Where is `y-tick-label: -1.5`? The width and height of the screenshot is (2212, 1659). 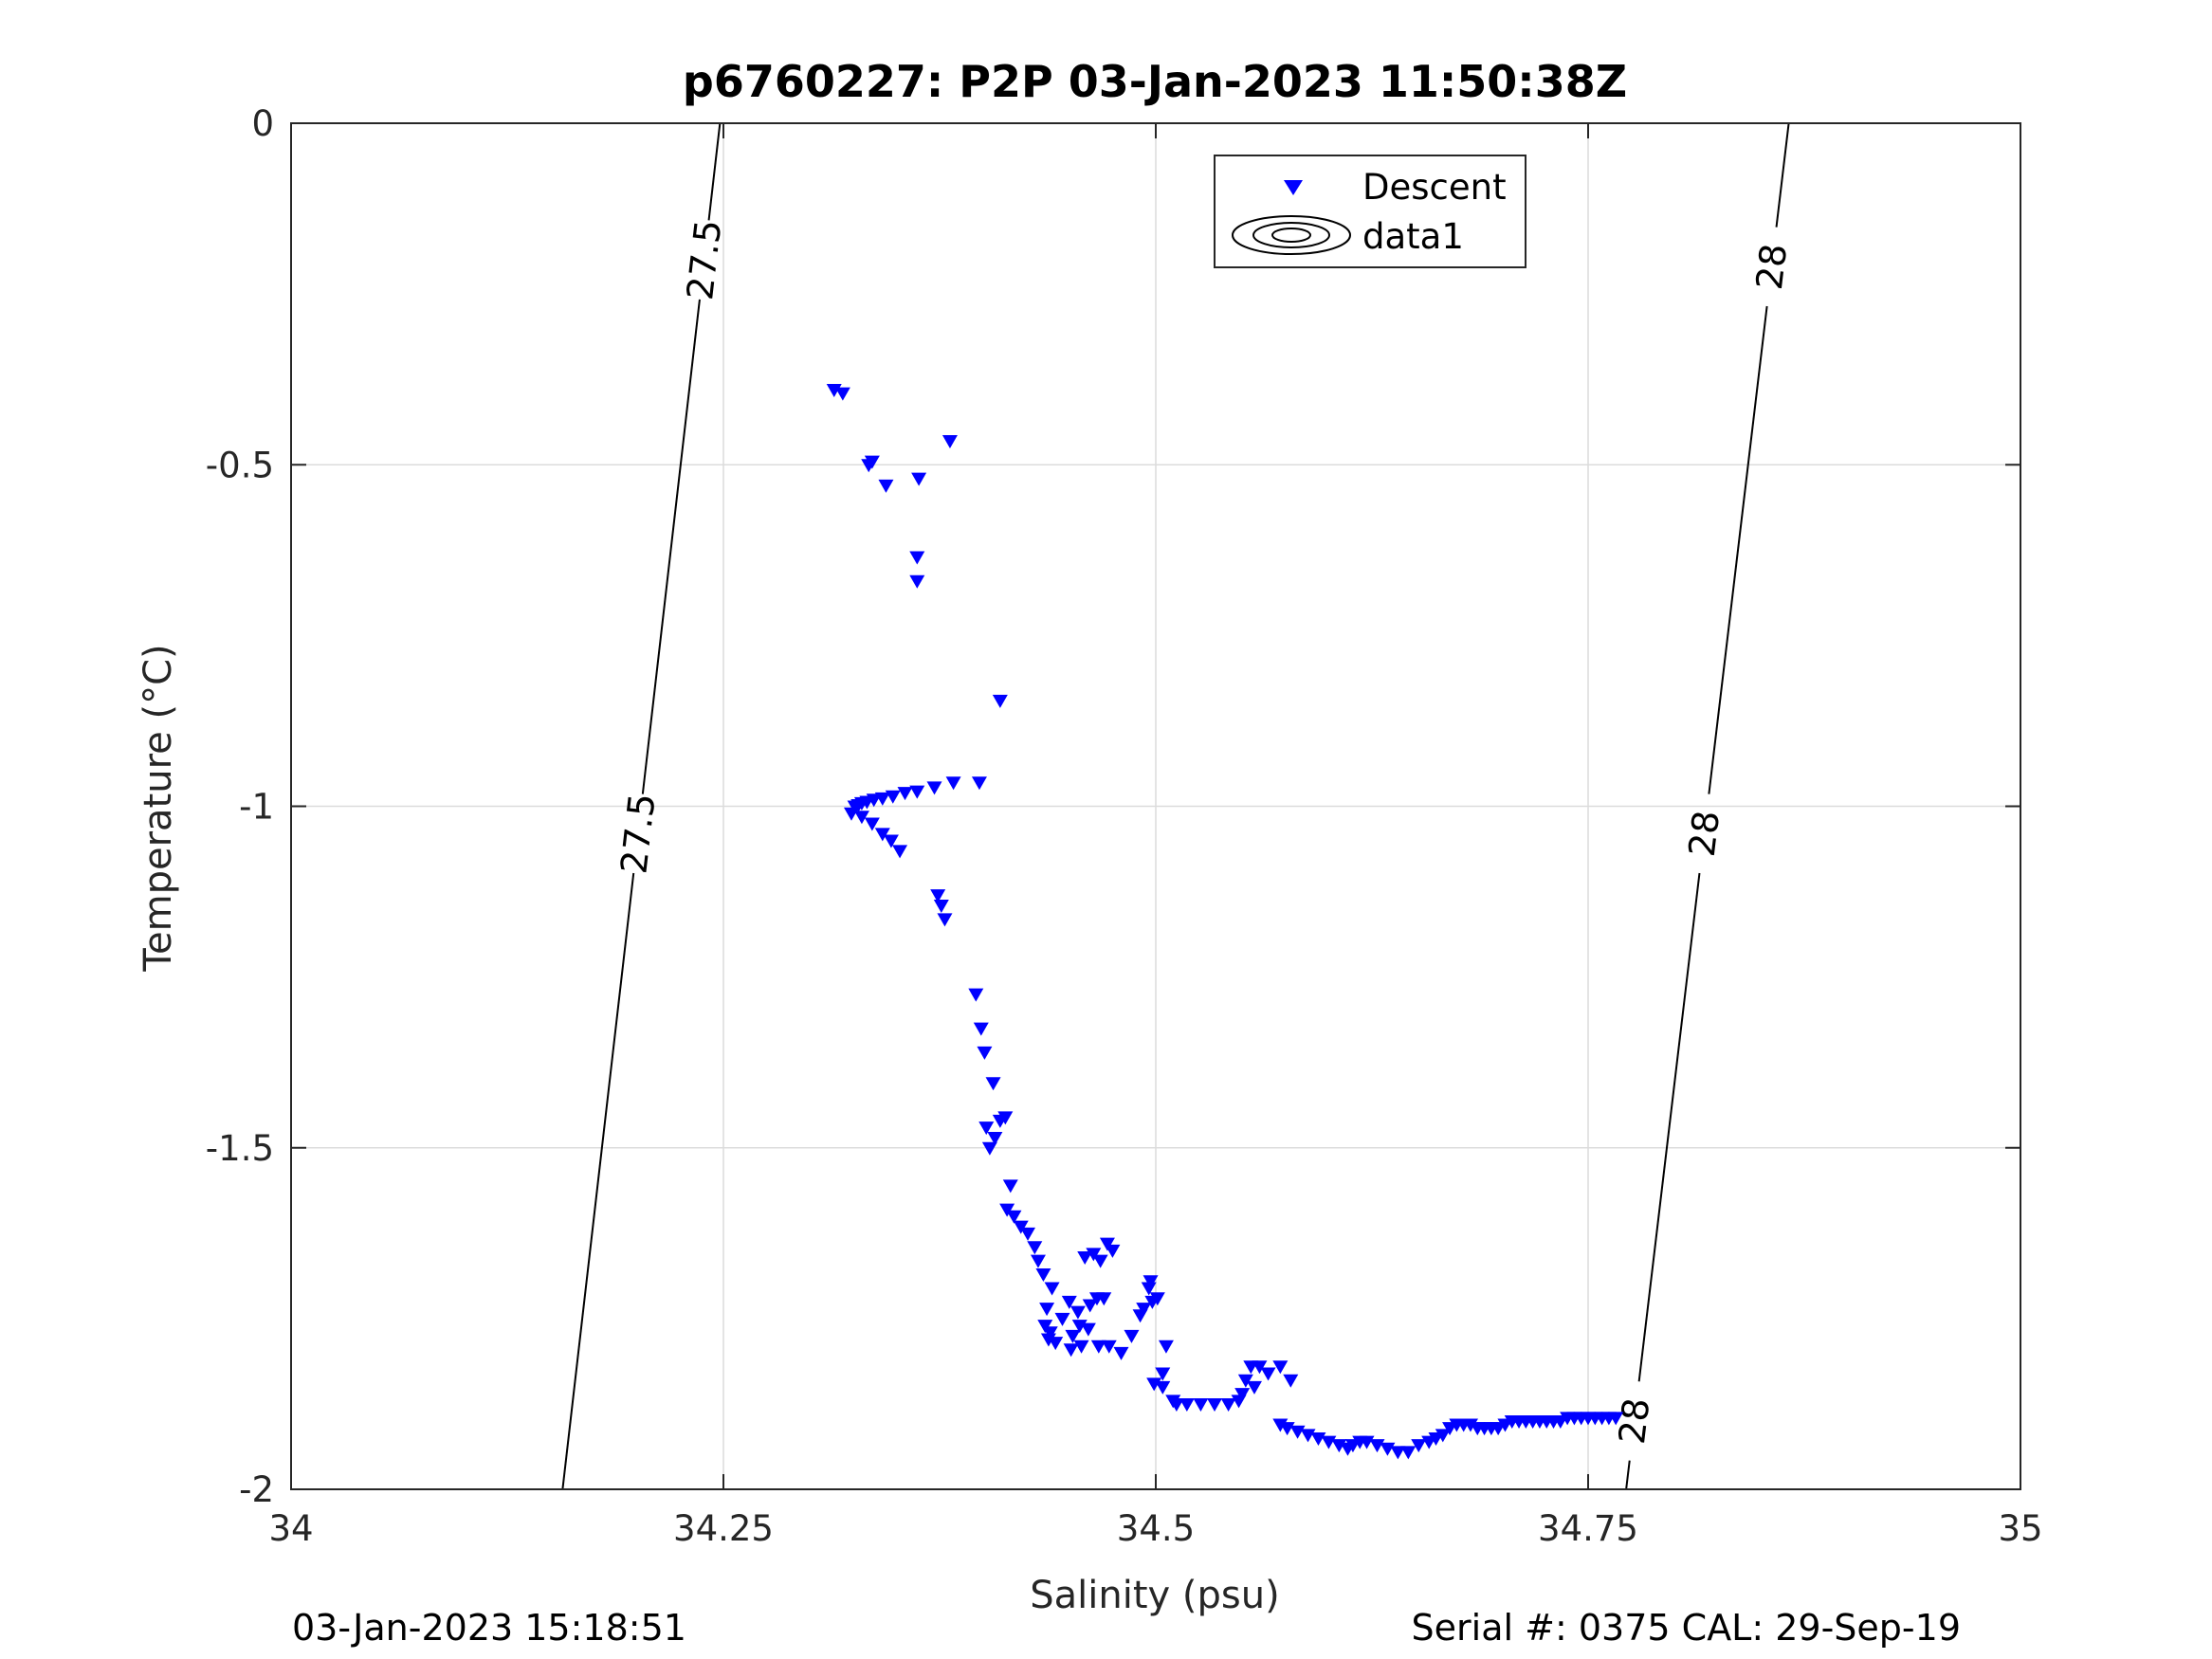 y-tick-label: -1.5 is located at coordinates (240, 1148).